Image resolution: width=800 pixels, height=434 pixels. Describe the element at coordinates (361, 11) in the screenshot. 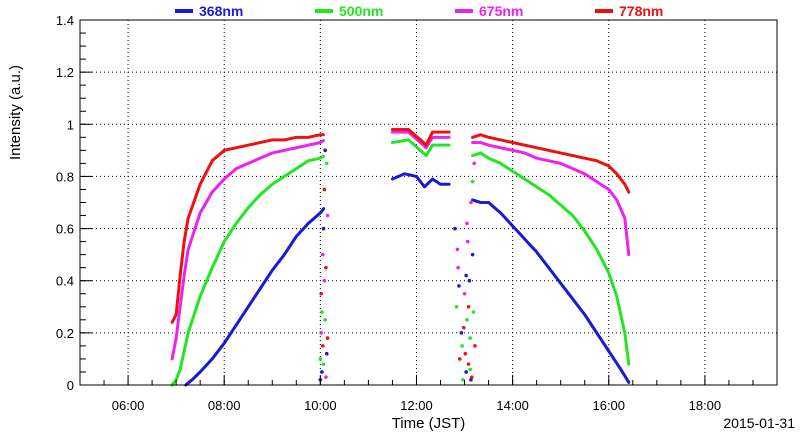

I see `legend-label: 500nm` at that location.